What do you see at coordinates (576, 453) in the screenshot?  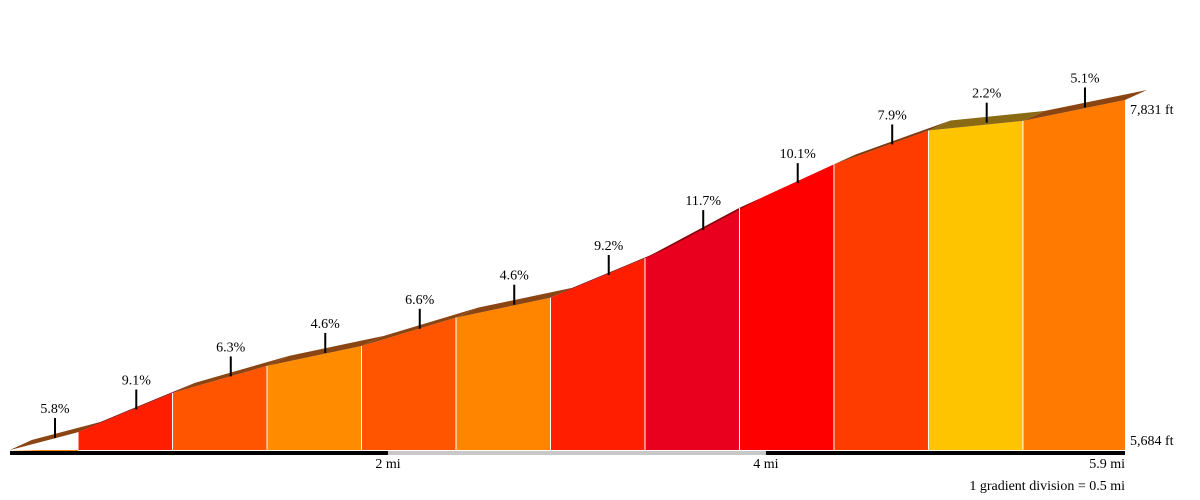 I see `axis-segment-light` at bounding box center [576, 453].